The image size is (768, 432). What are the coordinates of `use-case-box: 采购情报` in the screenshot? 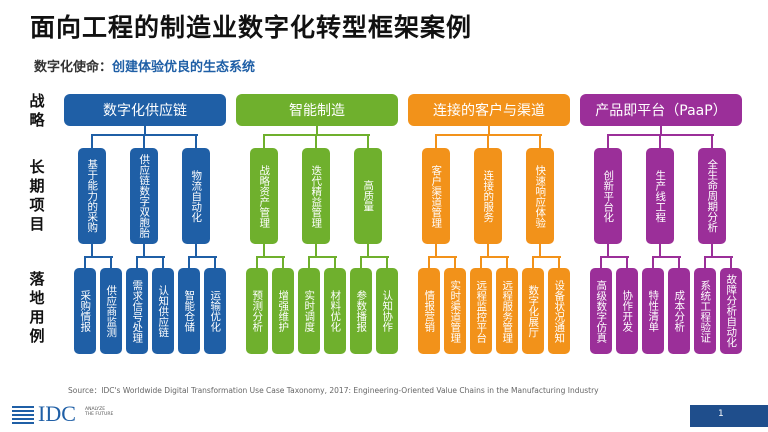 It's located at (85, 311).